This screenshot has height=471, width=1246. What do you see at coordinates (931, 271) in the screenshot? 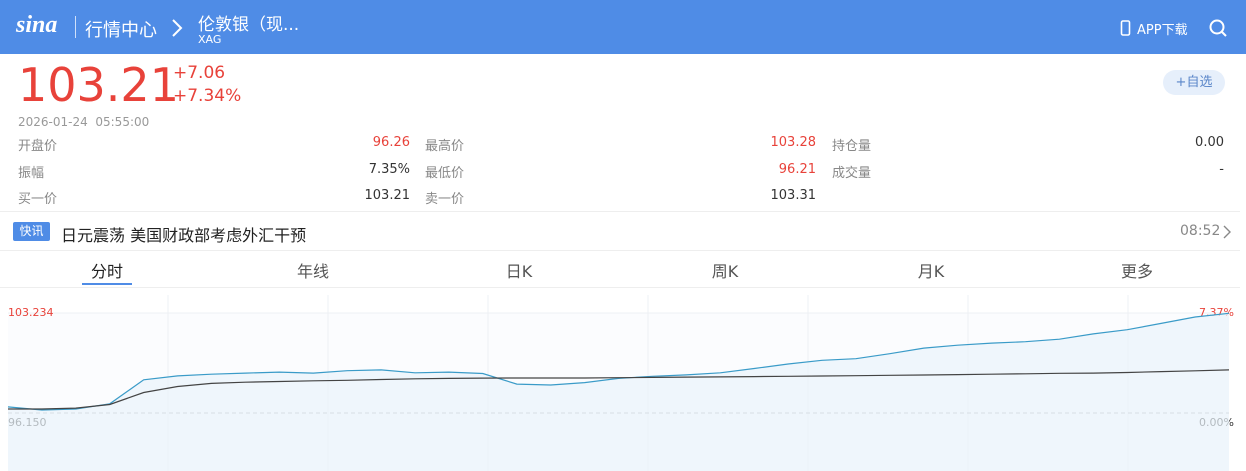
I see `tab: 月K` at bounding box center [931, 271].